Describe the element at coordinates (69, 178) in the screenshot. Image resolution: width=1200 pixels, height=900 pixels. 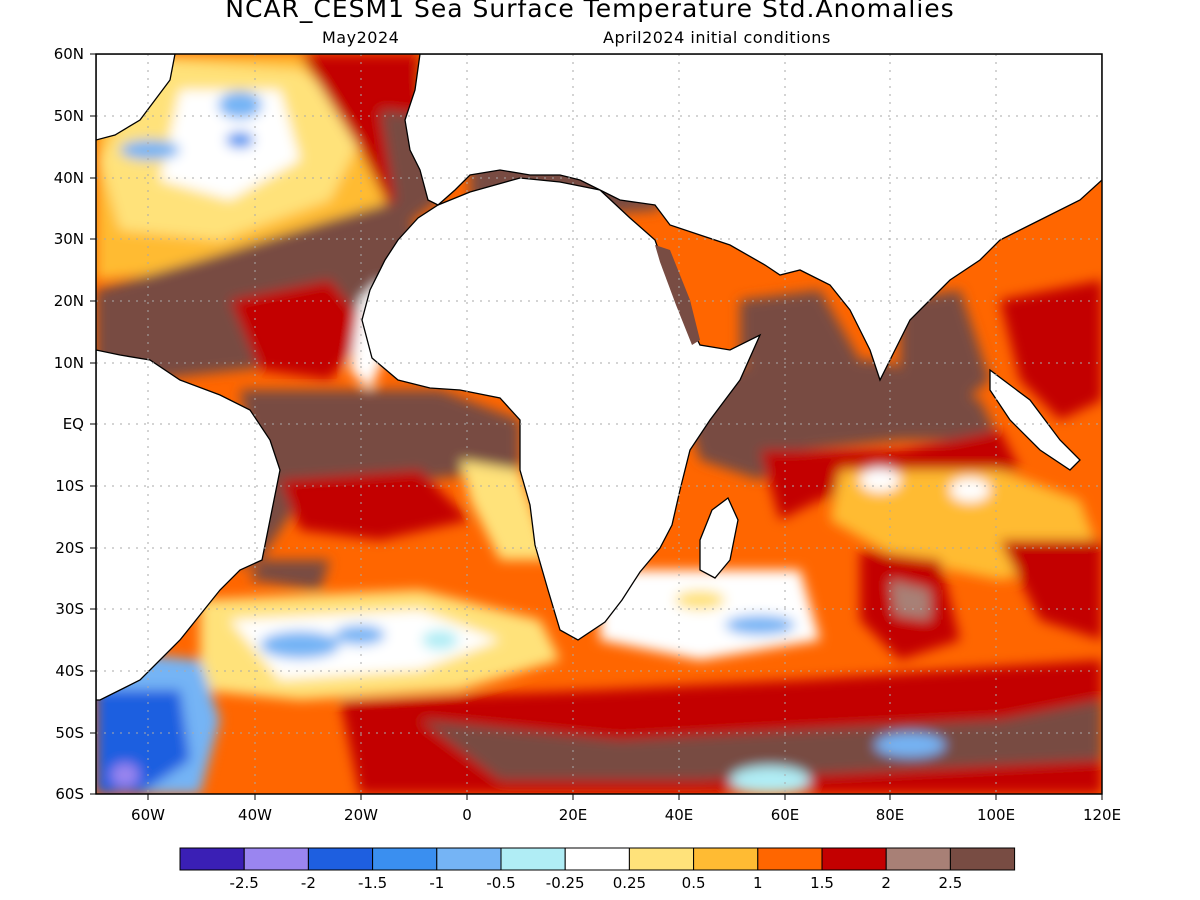
I see `lat-label: 40N` at that location.